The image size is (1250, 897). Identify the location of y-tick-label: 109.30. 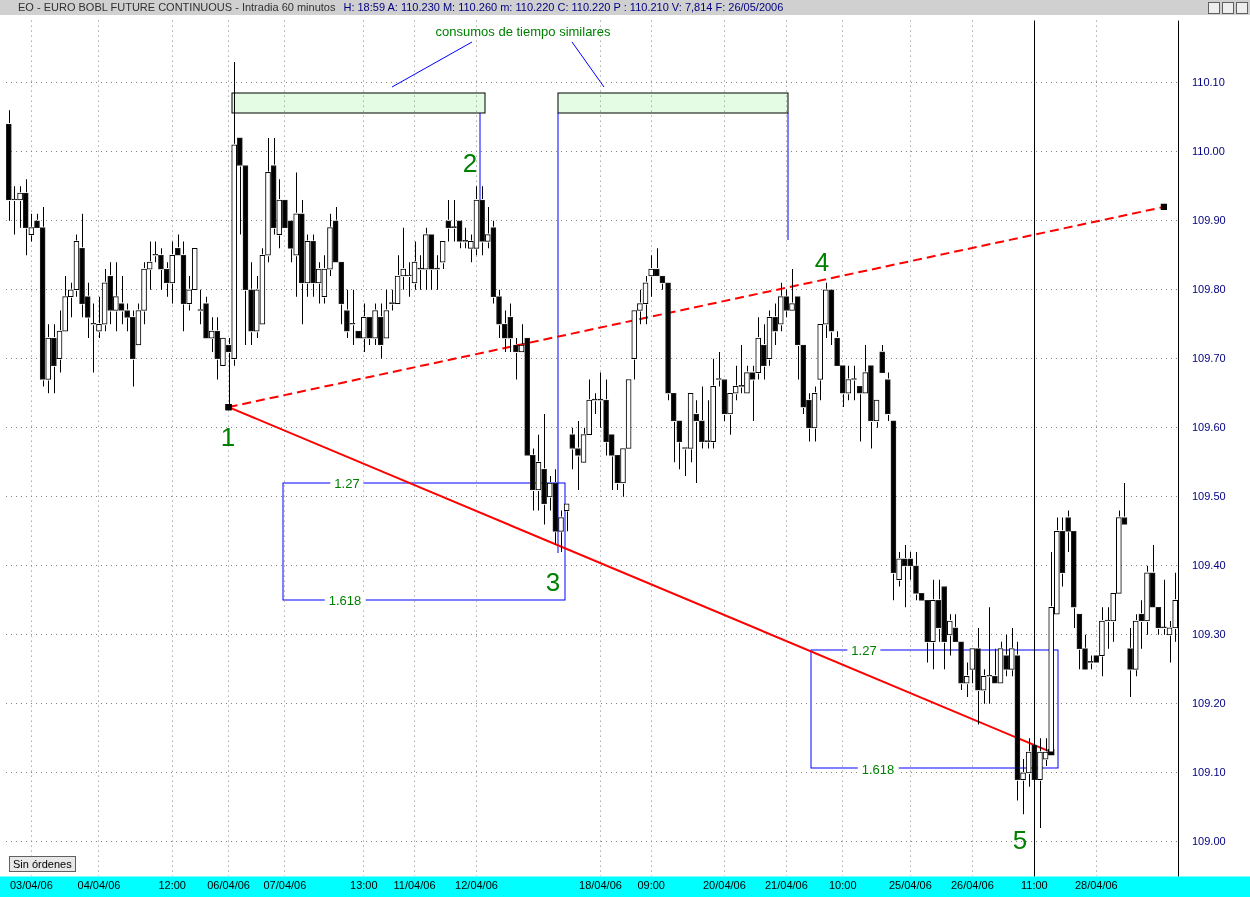
(1209, 633).